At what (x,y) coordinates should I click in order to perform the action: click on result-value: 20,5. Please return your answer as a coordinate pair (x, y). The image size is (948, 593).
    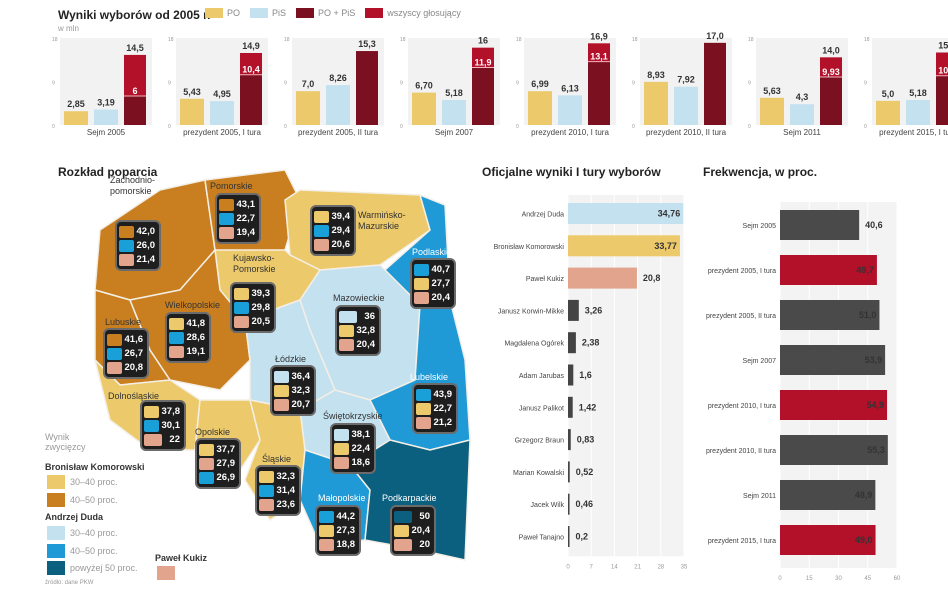
    Looking at the image, I should click on (261, 321).